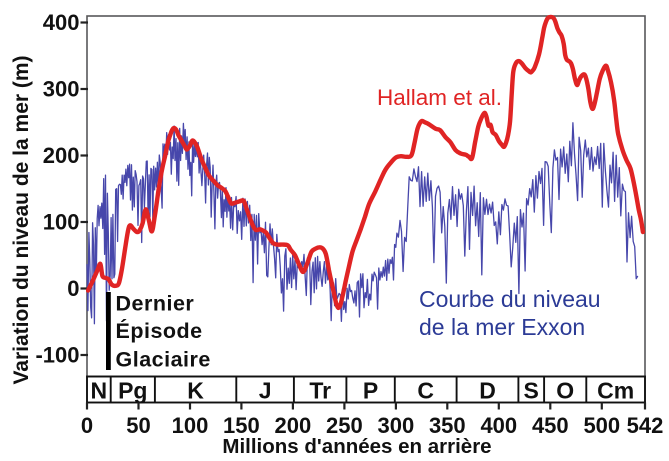 This screenshot has width=669, height=461. Describe the element at coordinates (487, 391) in the screenshot. I see `svg-text: D` at that location.